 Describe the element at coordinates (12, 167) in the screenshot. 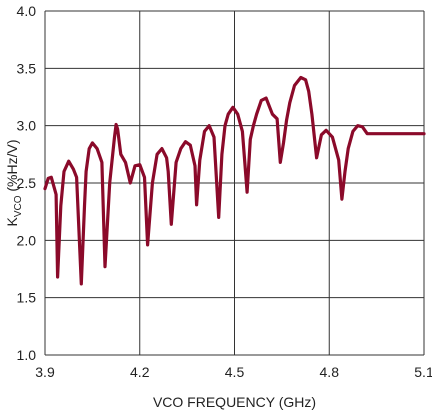

I see `y-axis-title-unit: (%Hz/V)` at that location.